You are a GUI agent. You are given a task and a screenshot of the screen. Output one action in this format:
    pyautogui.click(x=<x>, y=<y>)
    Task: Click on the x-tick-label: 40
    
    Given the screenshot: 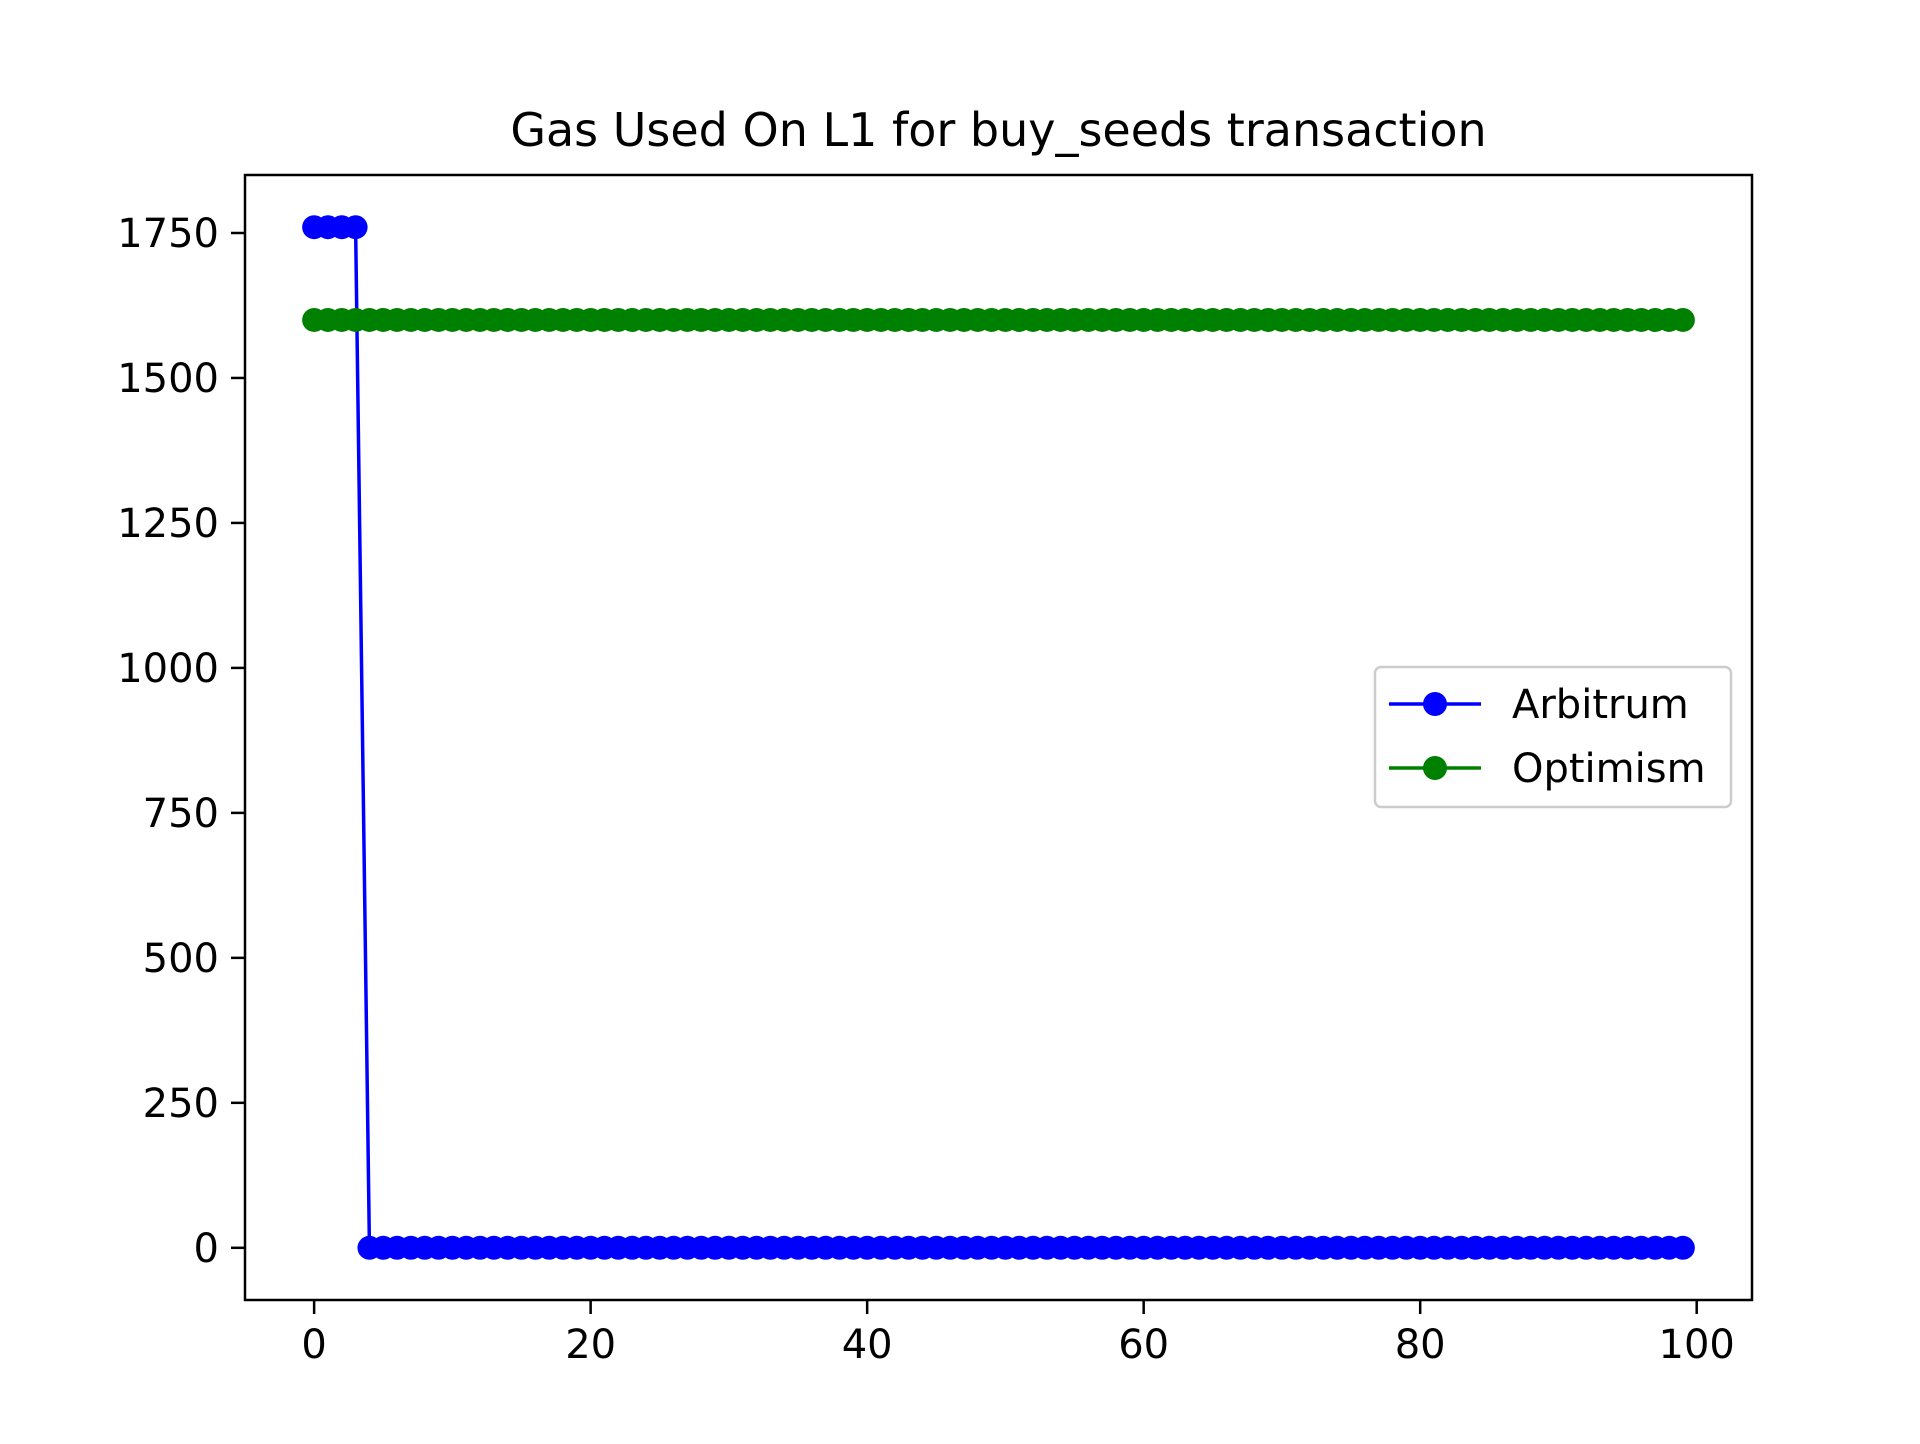 What is the action you would take?
    pyautogui.click(x=867, y=1345)
    